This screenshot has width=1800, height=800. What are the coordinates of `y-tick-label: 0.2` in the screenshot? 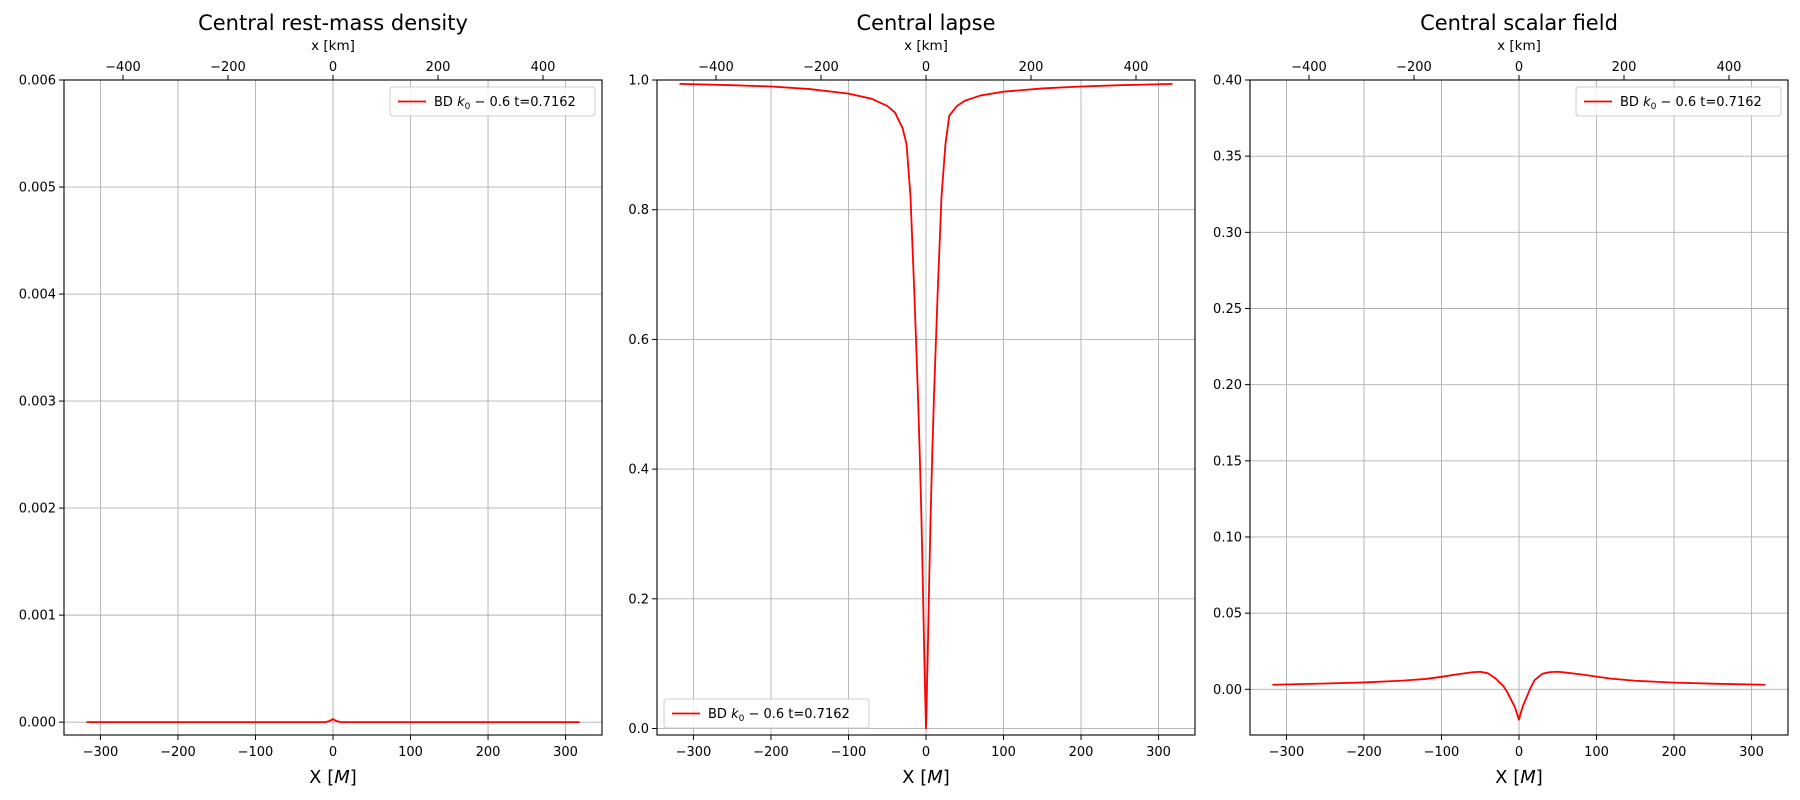 It's located at (638, 599).